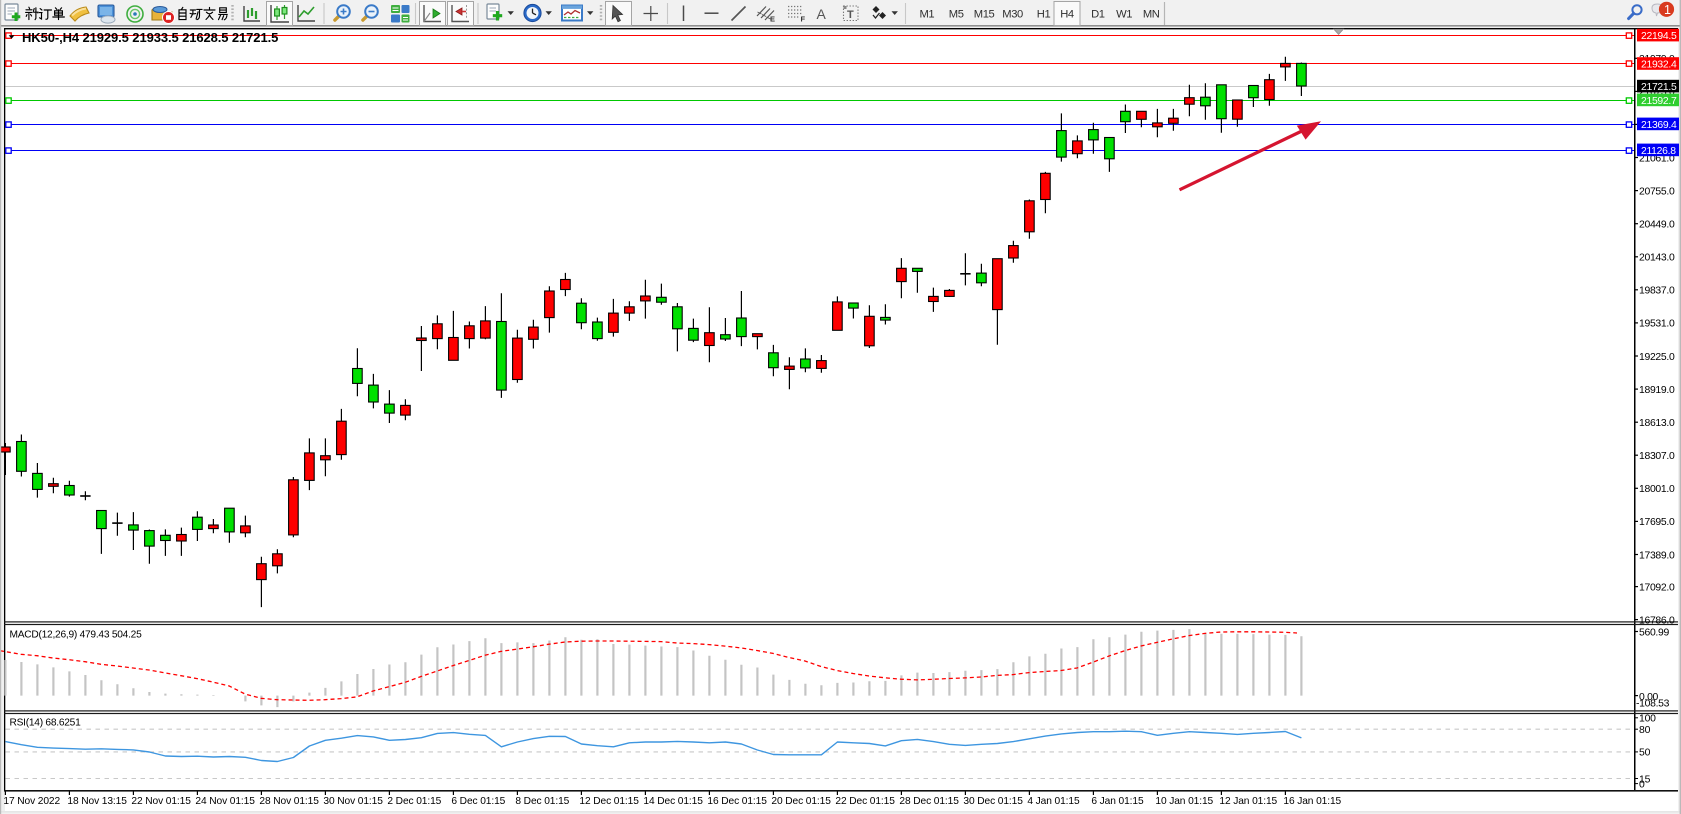 The width and height of the screenshot is (1681, 814). What do you see at coordinates (1044, 15) in the screenshot?
I see `svg-text: H1` at bounding box center [1044, 15].